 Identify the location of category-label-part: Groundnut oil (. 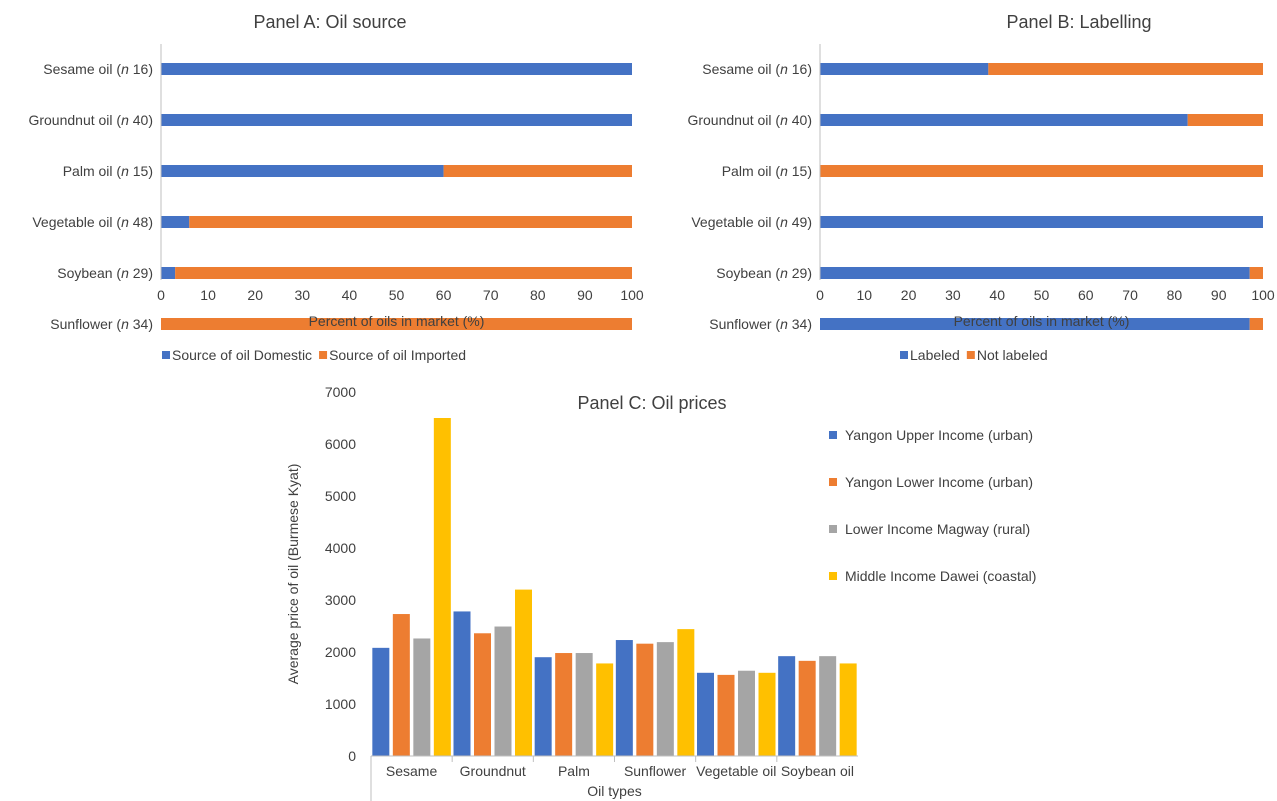
(733, 120).